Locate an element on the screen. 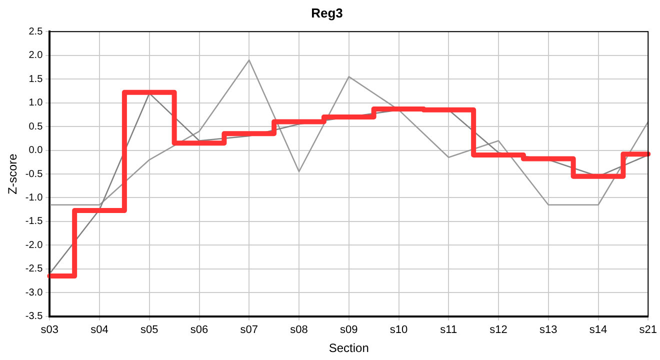 The width and height of the screenshot is (660, 360). x-axis-title: Section is located at coordinates (348, 348).